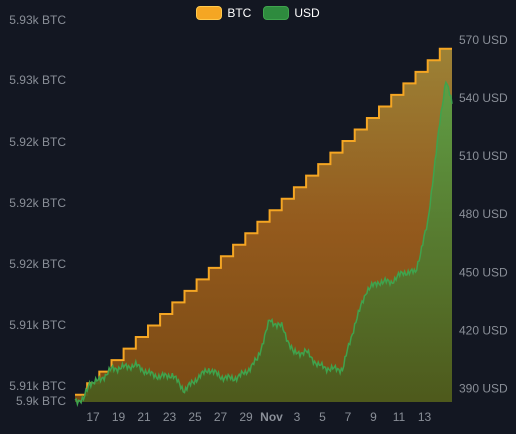 This screenshot has height=434, width=516. Describe the element at coordinates (119, 417) in the screenshot. I see `x-tick-label: 19` at that location.